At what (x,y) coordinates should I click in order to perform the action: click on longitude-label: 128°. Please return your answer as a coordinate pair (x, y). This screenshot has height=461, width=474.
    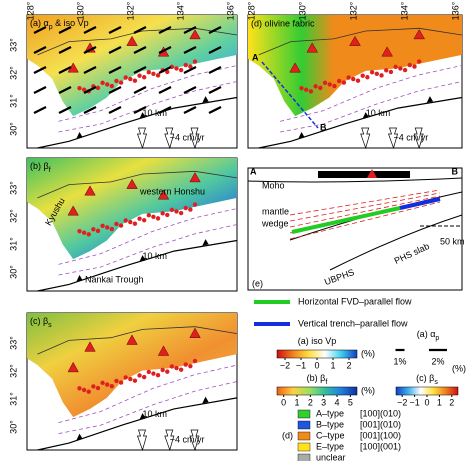
    Looking at the image, I should click on (30, 10).